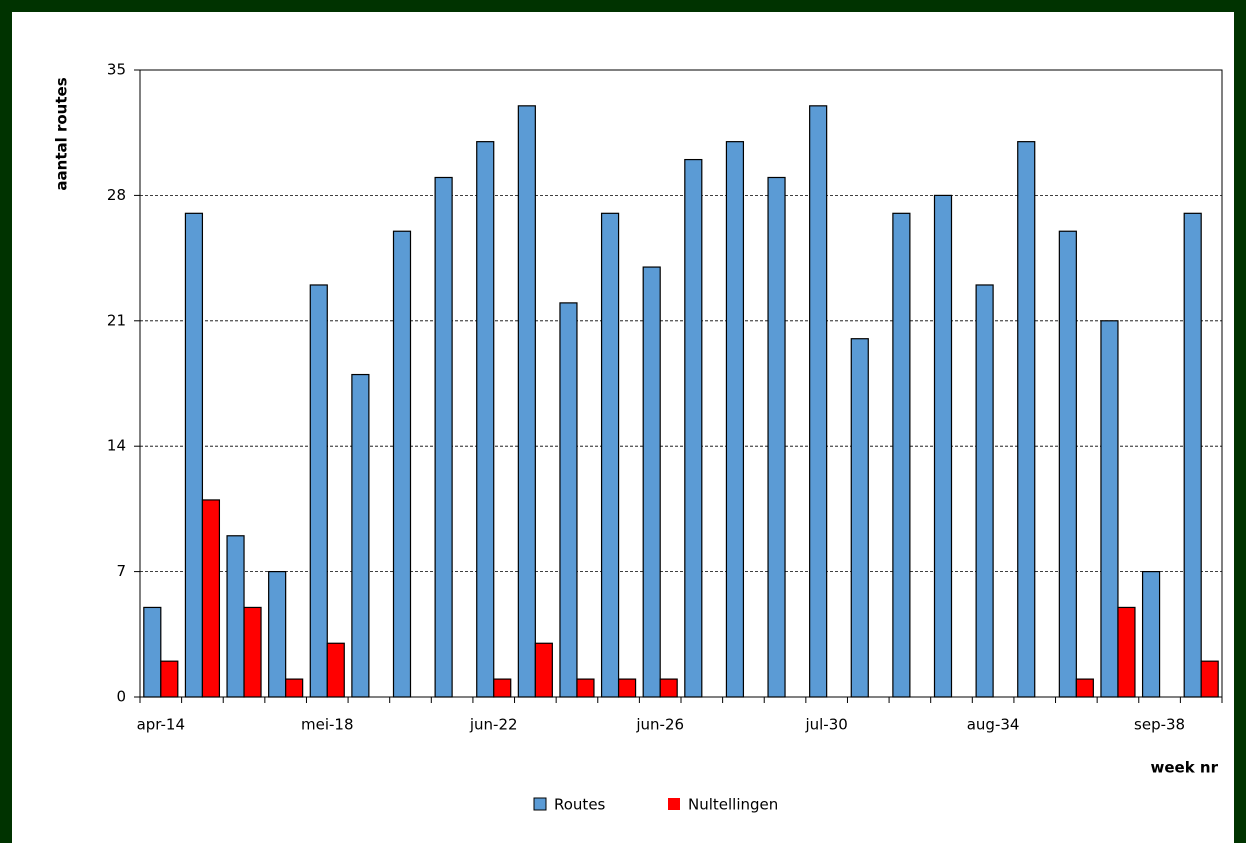 The width and height of the screenshot is (1246, 843). Describe the element at coordinates (493, 725) in the screenshot. I see `x-tick-label: jun-22` at that location.